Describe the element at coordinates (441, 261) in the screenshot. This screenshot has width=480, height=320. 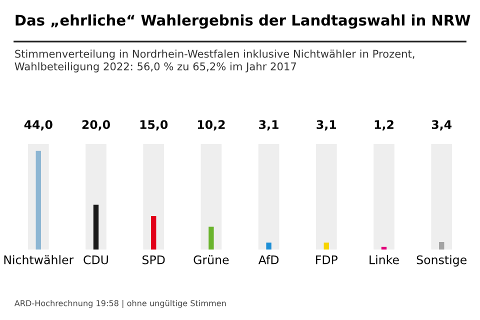
I see `x-tick-label: Sonstige` at that location.